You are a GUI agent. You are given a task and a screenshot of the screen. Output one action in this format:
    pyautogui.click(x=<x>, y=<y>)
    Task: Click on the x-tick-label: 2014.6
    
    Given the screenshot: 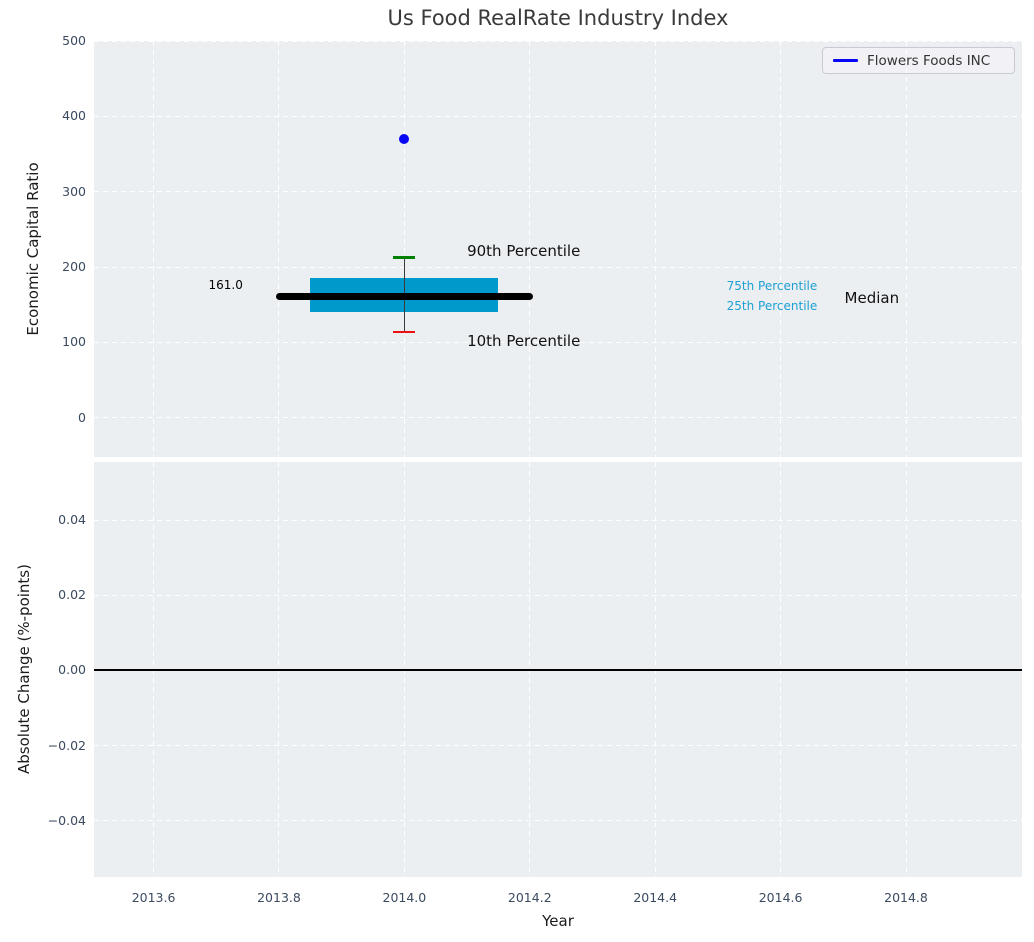 What is the action you would take?
    pyautogui.click(x=780, y=897)
    